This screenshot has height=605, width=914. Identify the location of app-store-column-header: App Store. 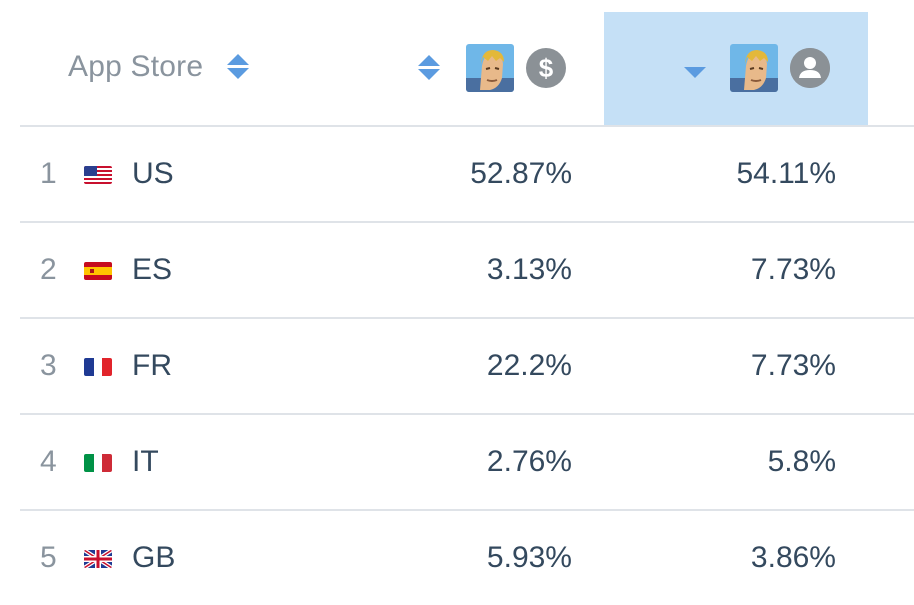
(159, 67).